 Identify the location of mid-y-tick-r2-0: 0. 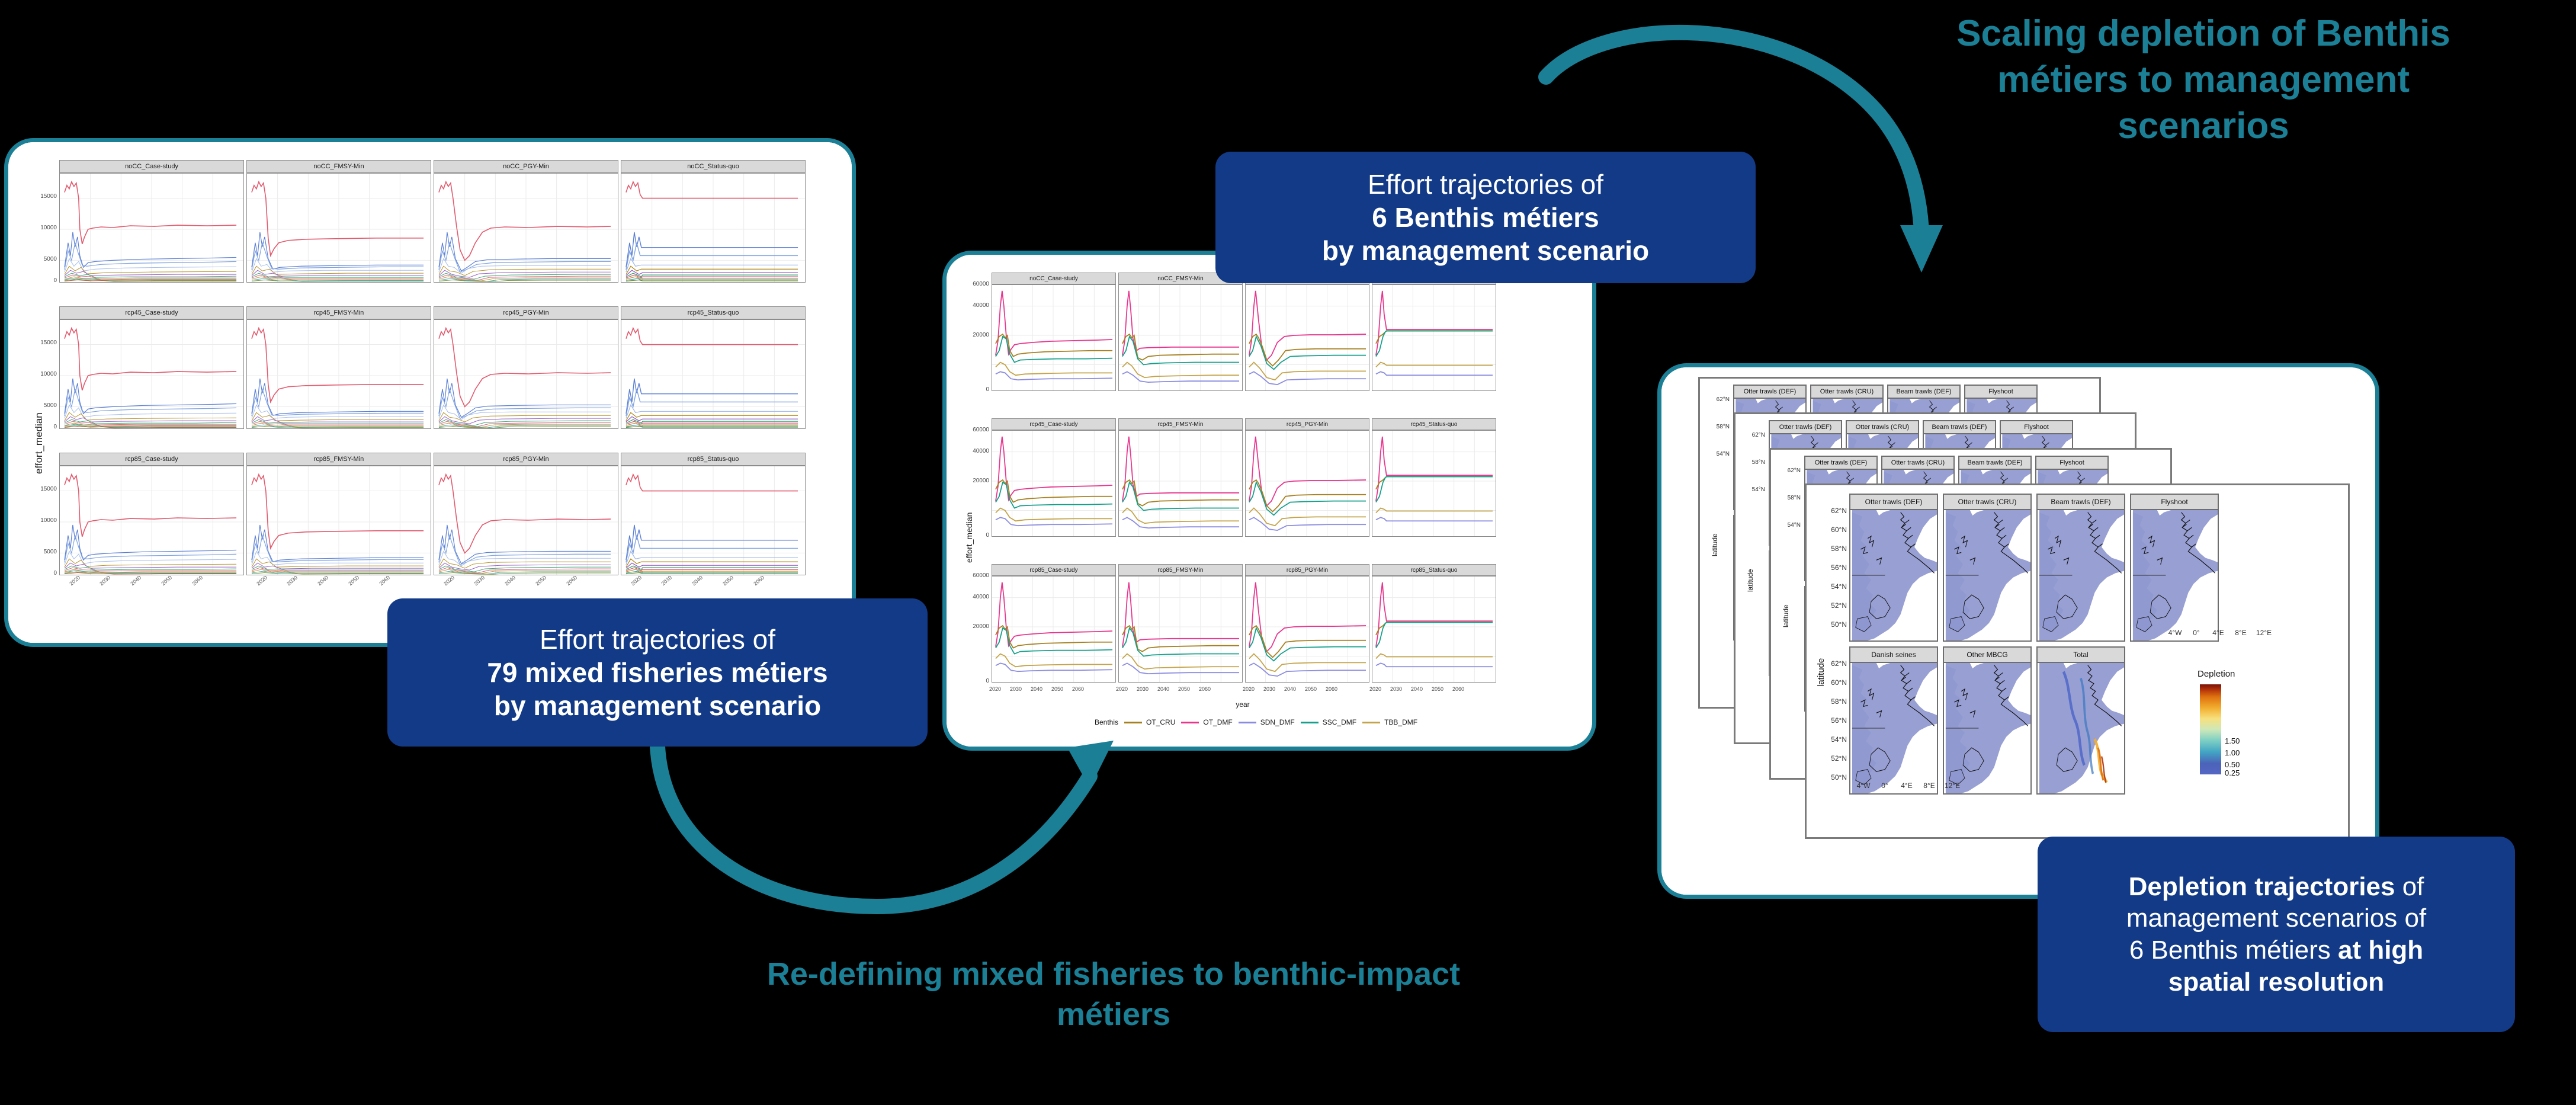
(987, 535).